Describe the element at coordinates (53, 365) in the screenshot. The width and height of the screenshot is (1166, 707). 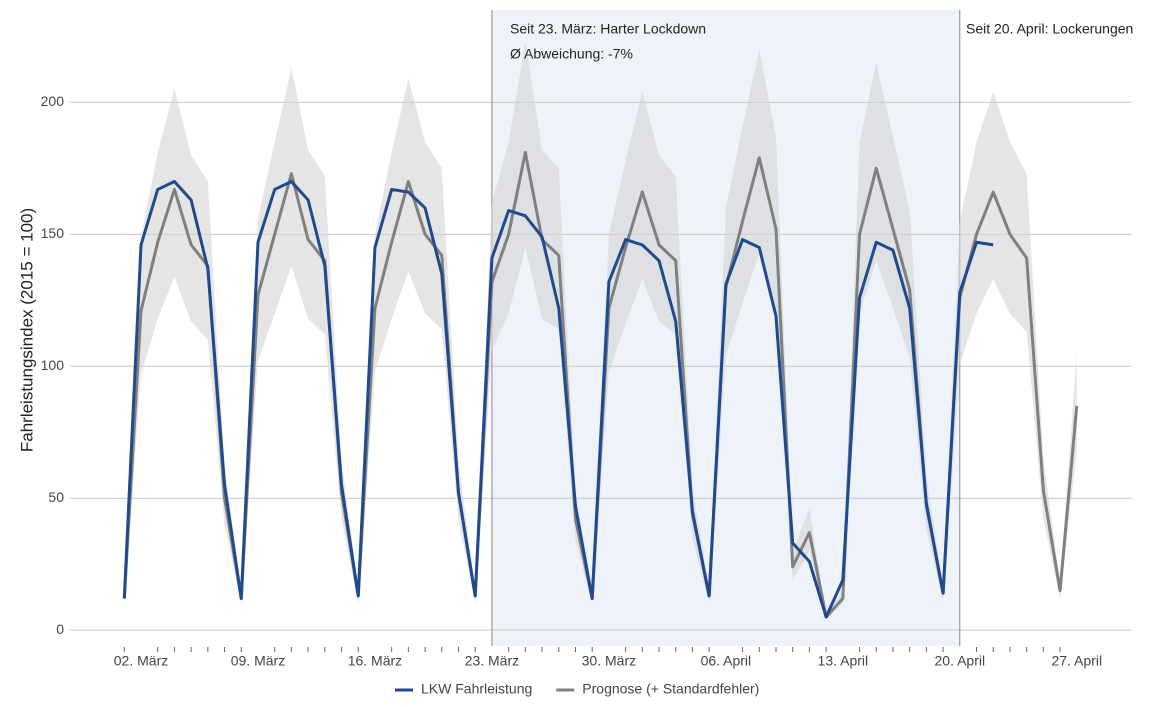
I see `y-tick-label: 100` at that location.